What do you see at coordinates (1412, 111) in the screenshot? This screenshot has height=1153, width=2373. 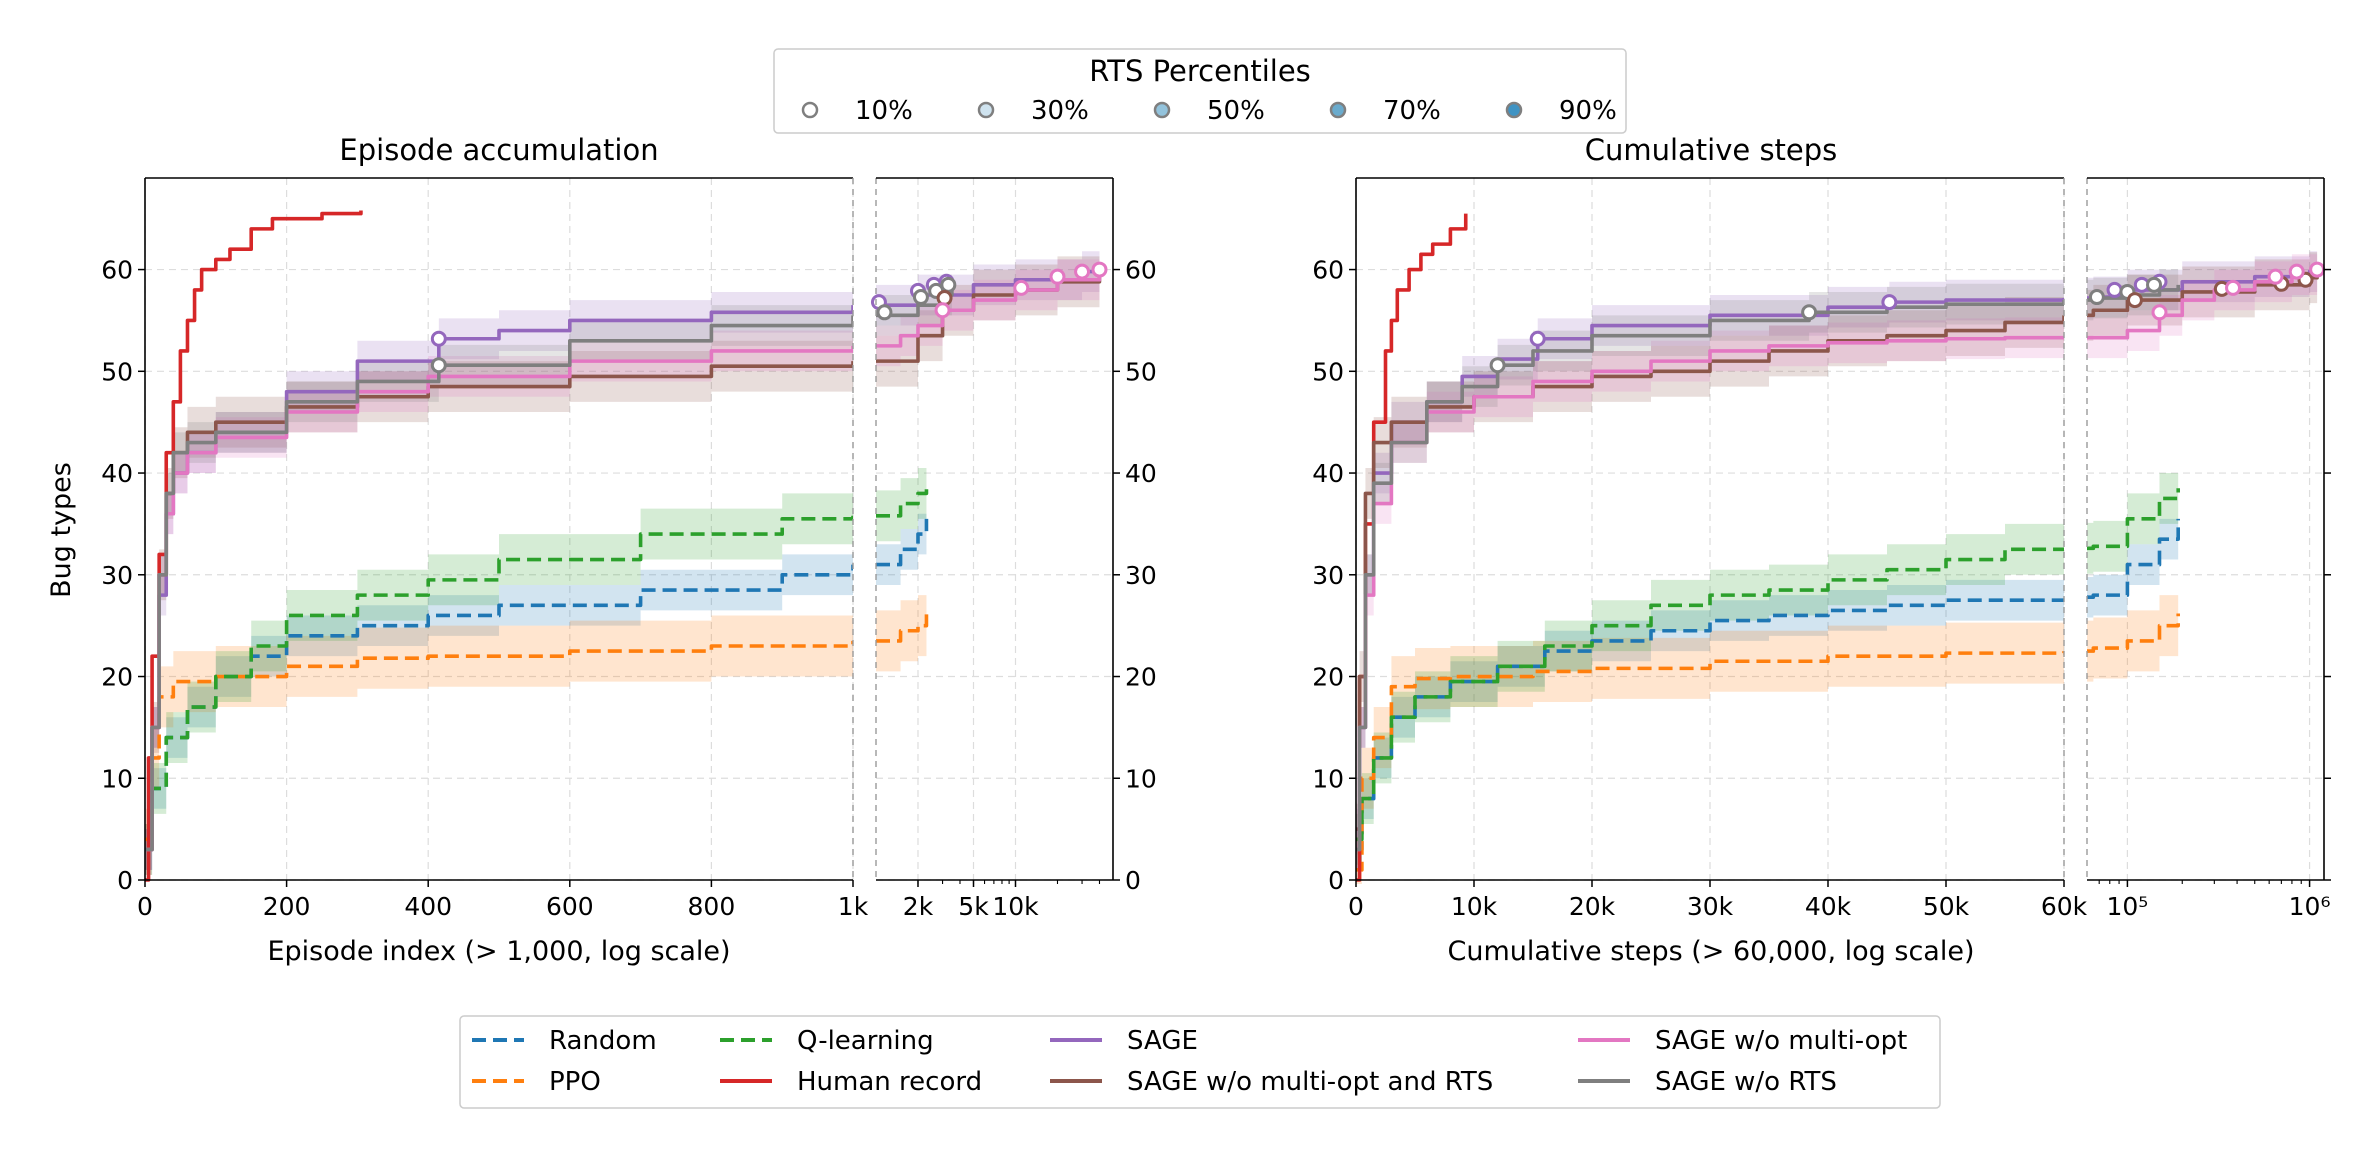 I see `rts-legend-label: 70%` at bounding box center [1412, 111].